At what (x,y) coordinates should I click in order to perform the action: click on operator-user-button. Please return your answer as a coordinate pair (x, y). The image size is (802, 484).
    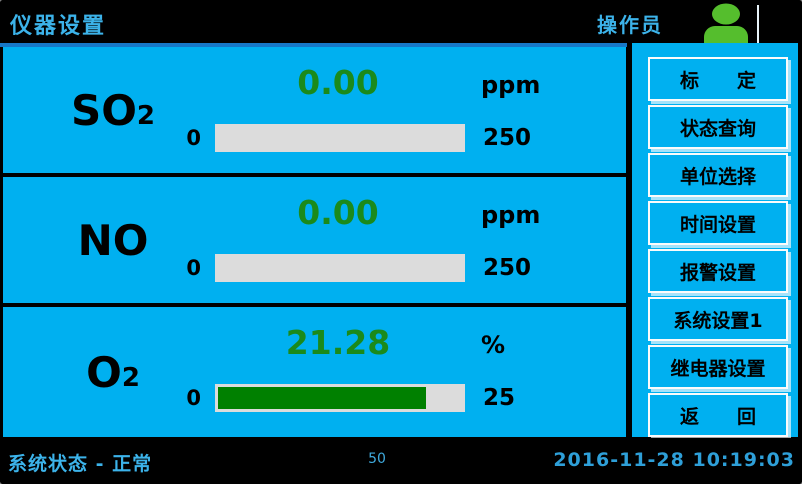
    Looking at the image, I should click on (726, 23).